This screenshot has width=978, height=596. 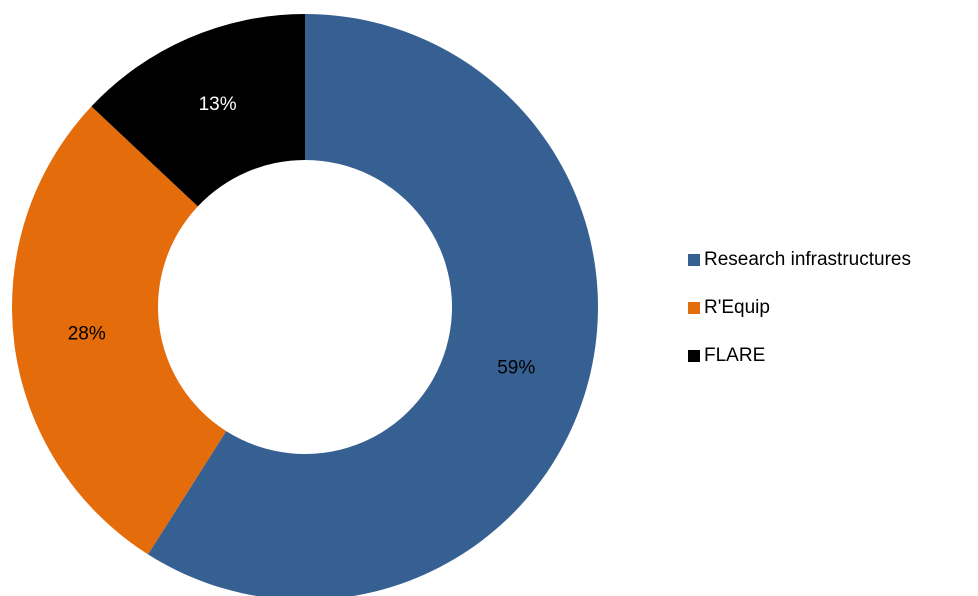 I want to click on legend-label: R'Equip, so click(x=737, y=307).